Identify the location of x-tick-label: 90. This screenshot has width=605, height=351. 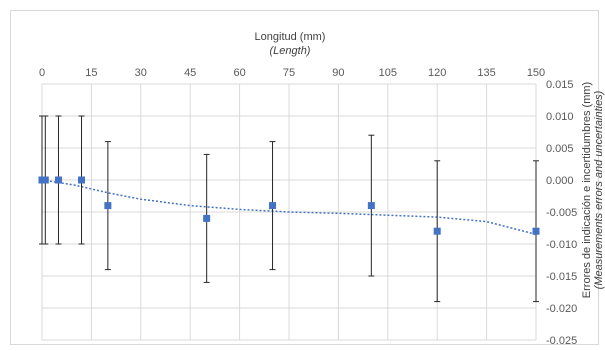
(338, 73).